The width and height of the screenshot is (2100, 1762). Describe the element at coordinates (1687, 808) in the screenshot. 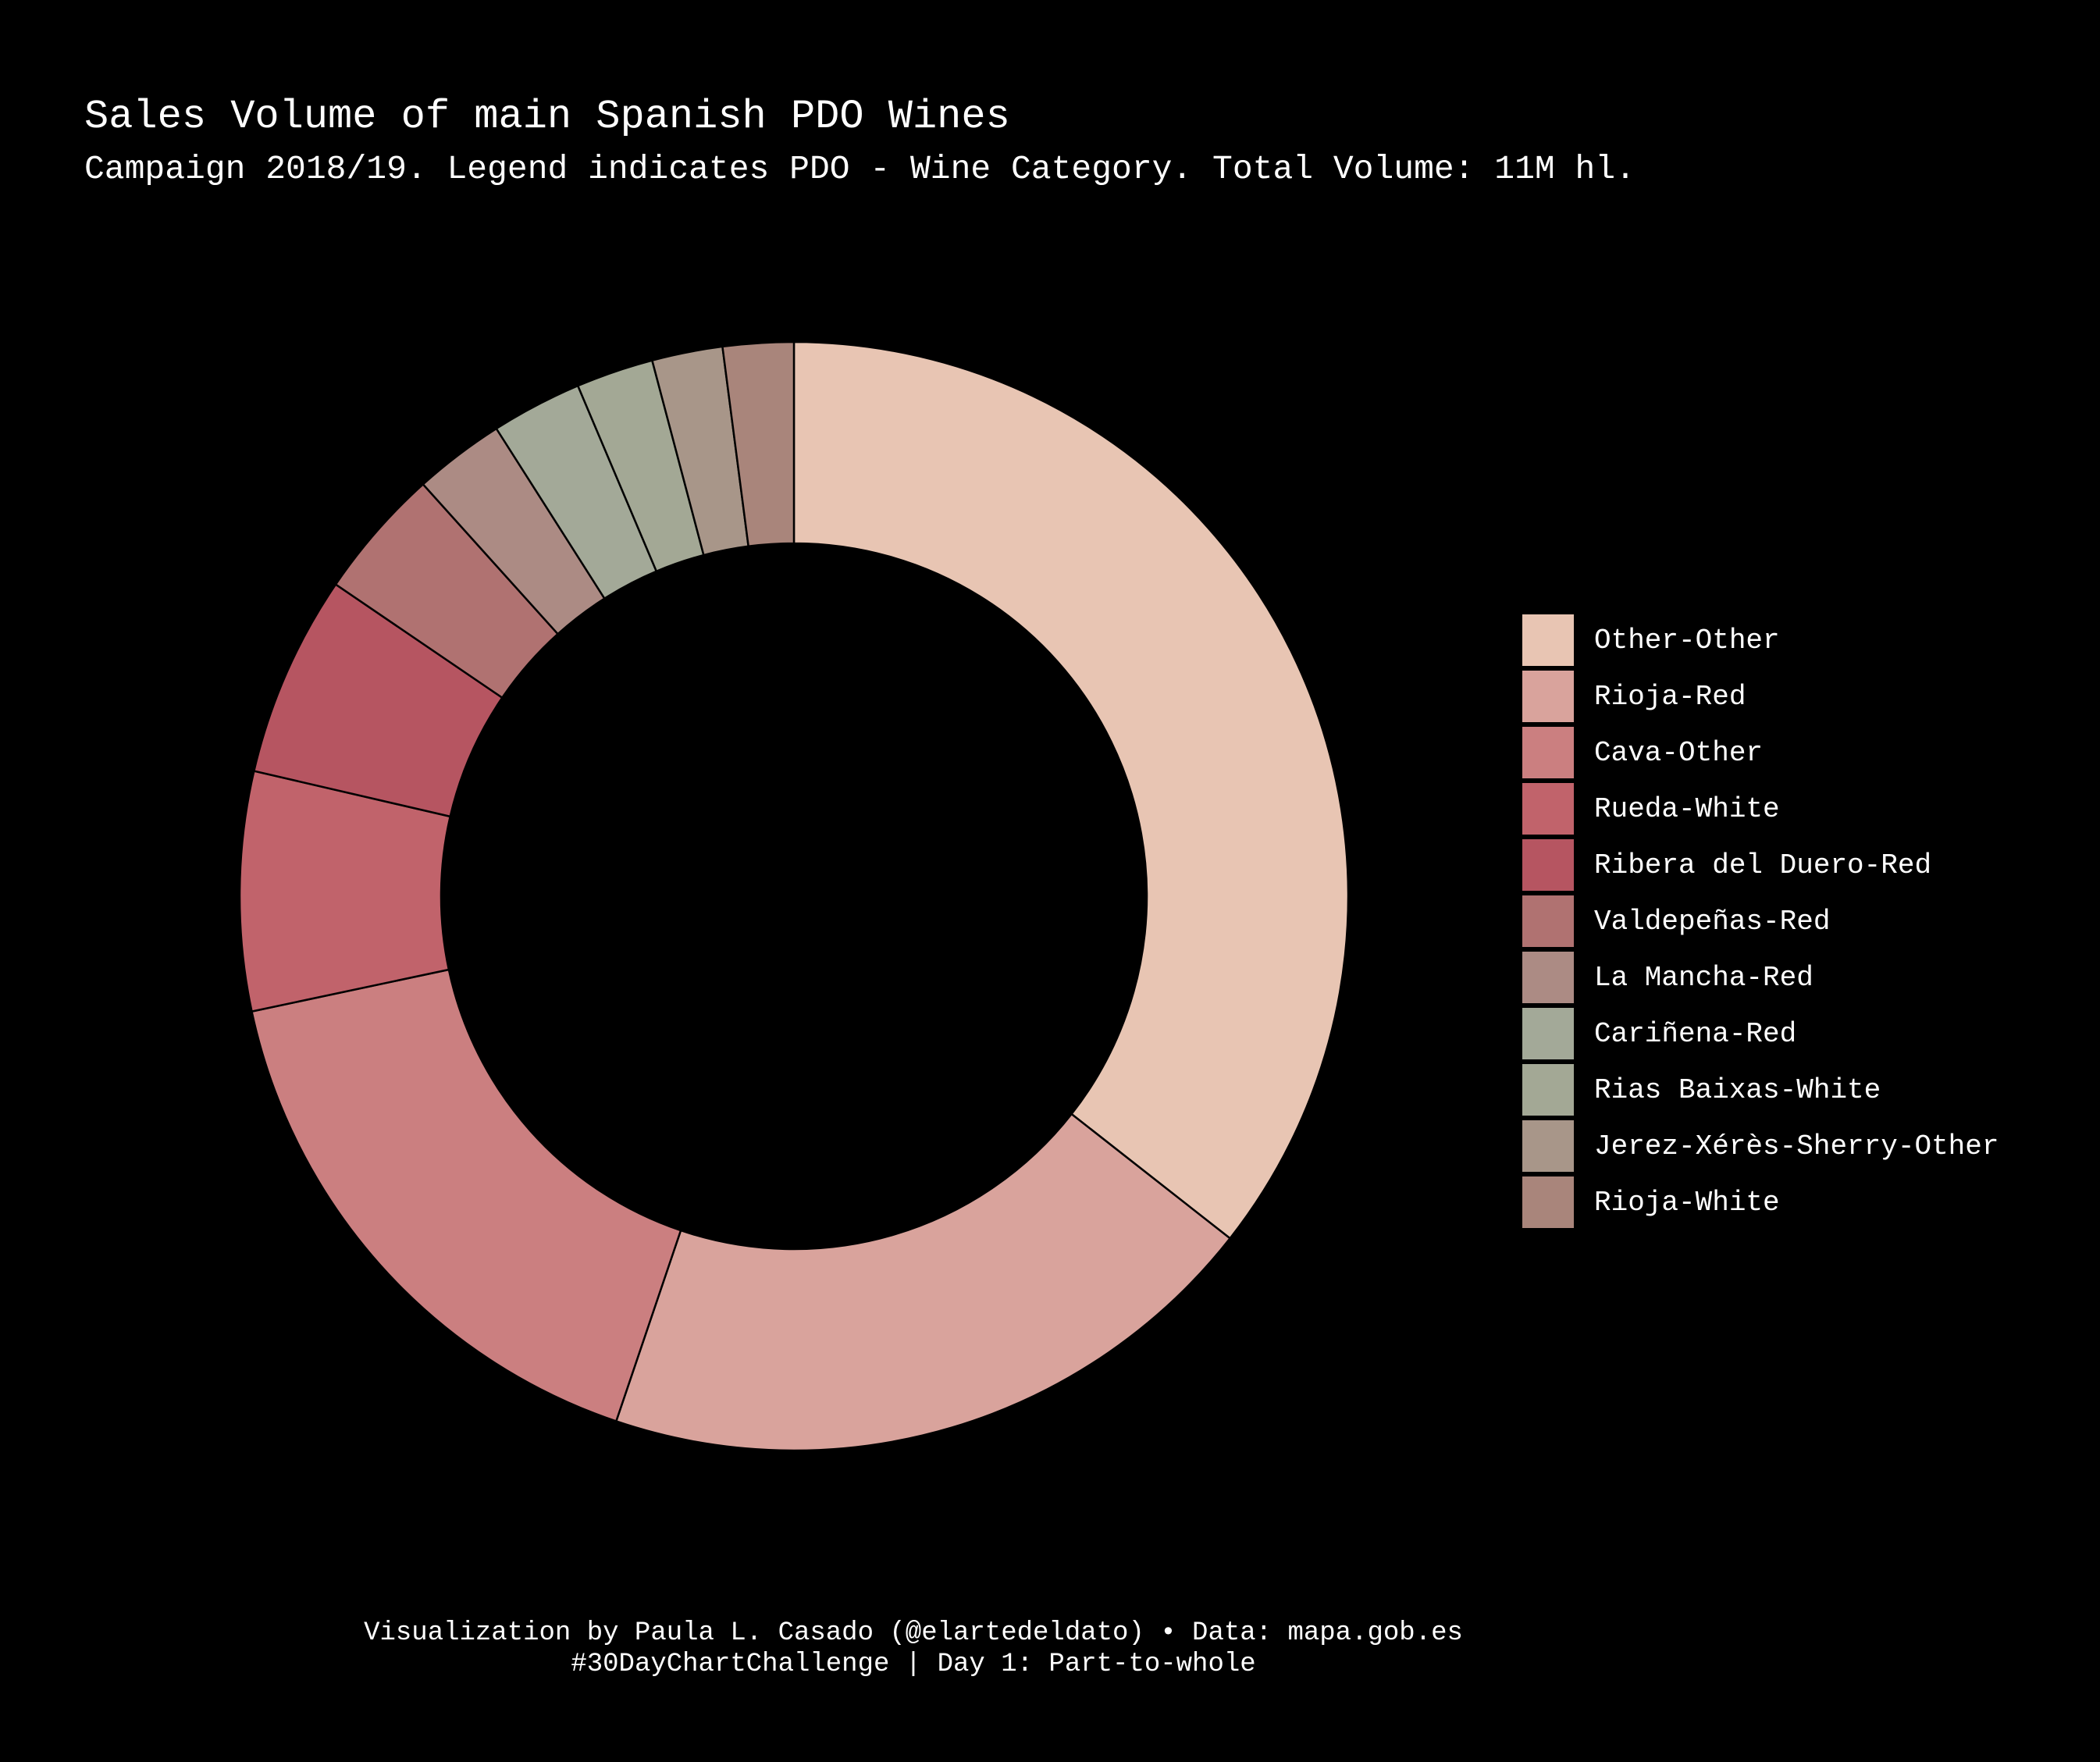

I see `legend-label: Rueda-White` at that location.